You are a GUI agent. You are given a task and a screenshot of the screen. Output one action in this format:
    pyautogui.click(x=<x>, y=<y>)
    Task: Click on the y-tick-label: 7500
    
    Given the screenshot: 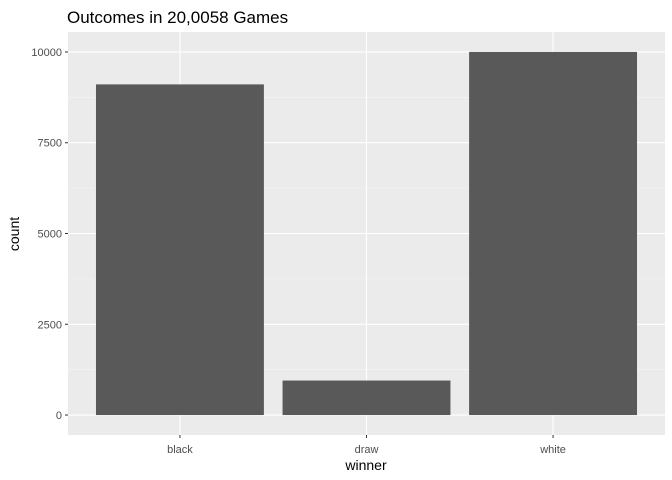 What is the action you would take?
    pyautogui.click(x=50, y=144)
    